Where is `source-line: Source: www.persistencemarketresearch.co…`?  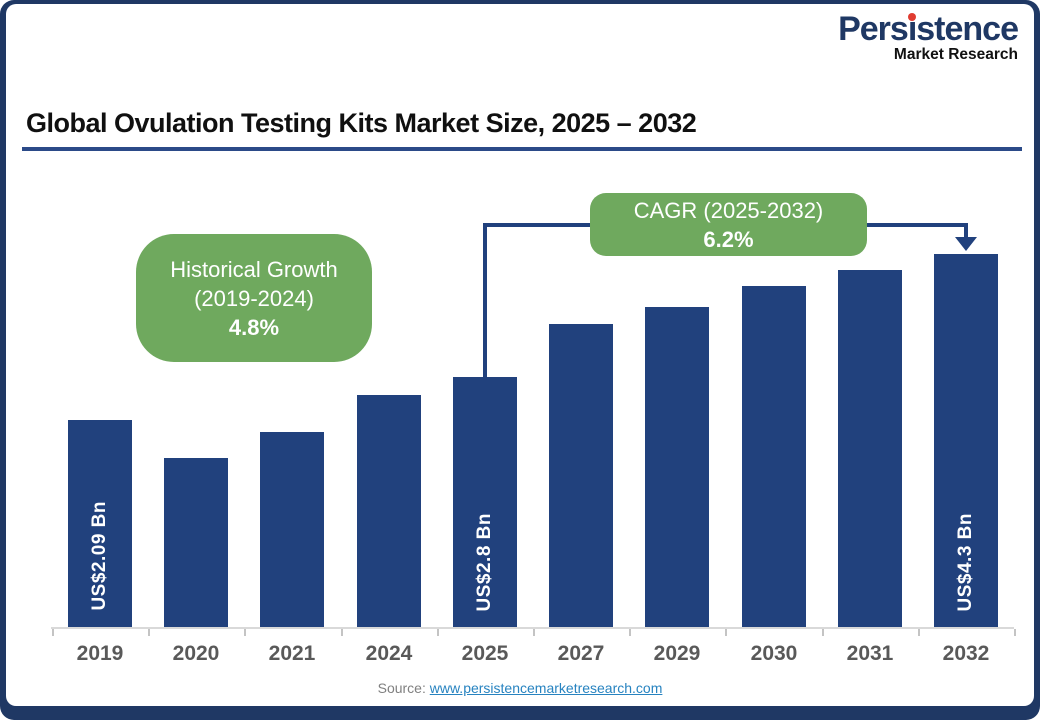
source-line: Source: www.persistencemarketresearch.co… is located at coordinates (520, 688).